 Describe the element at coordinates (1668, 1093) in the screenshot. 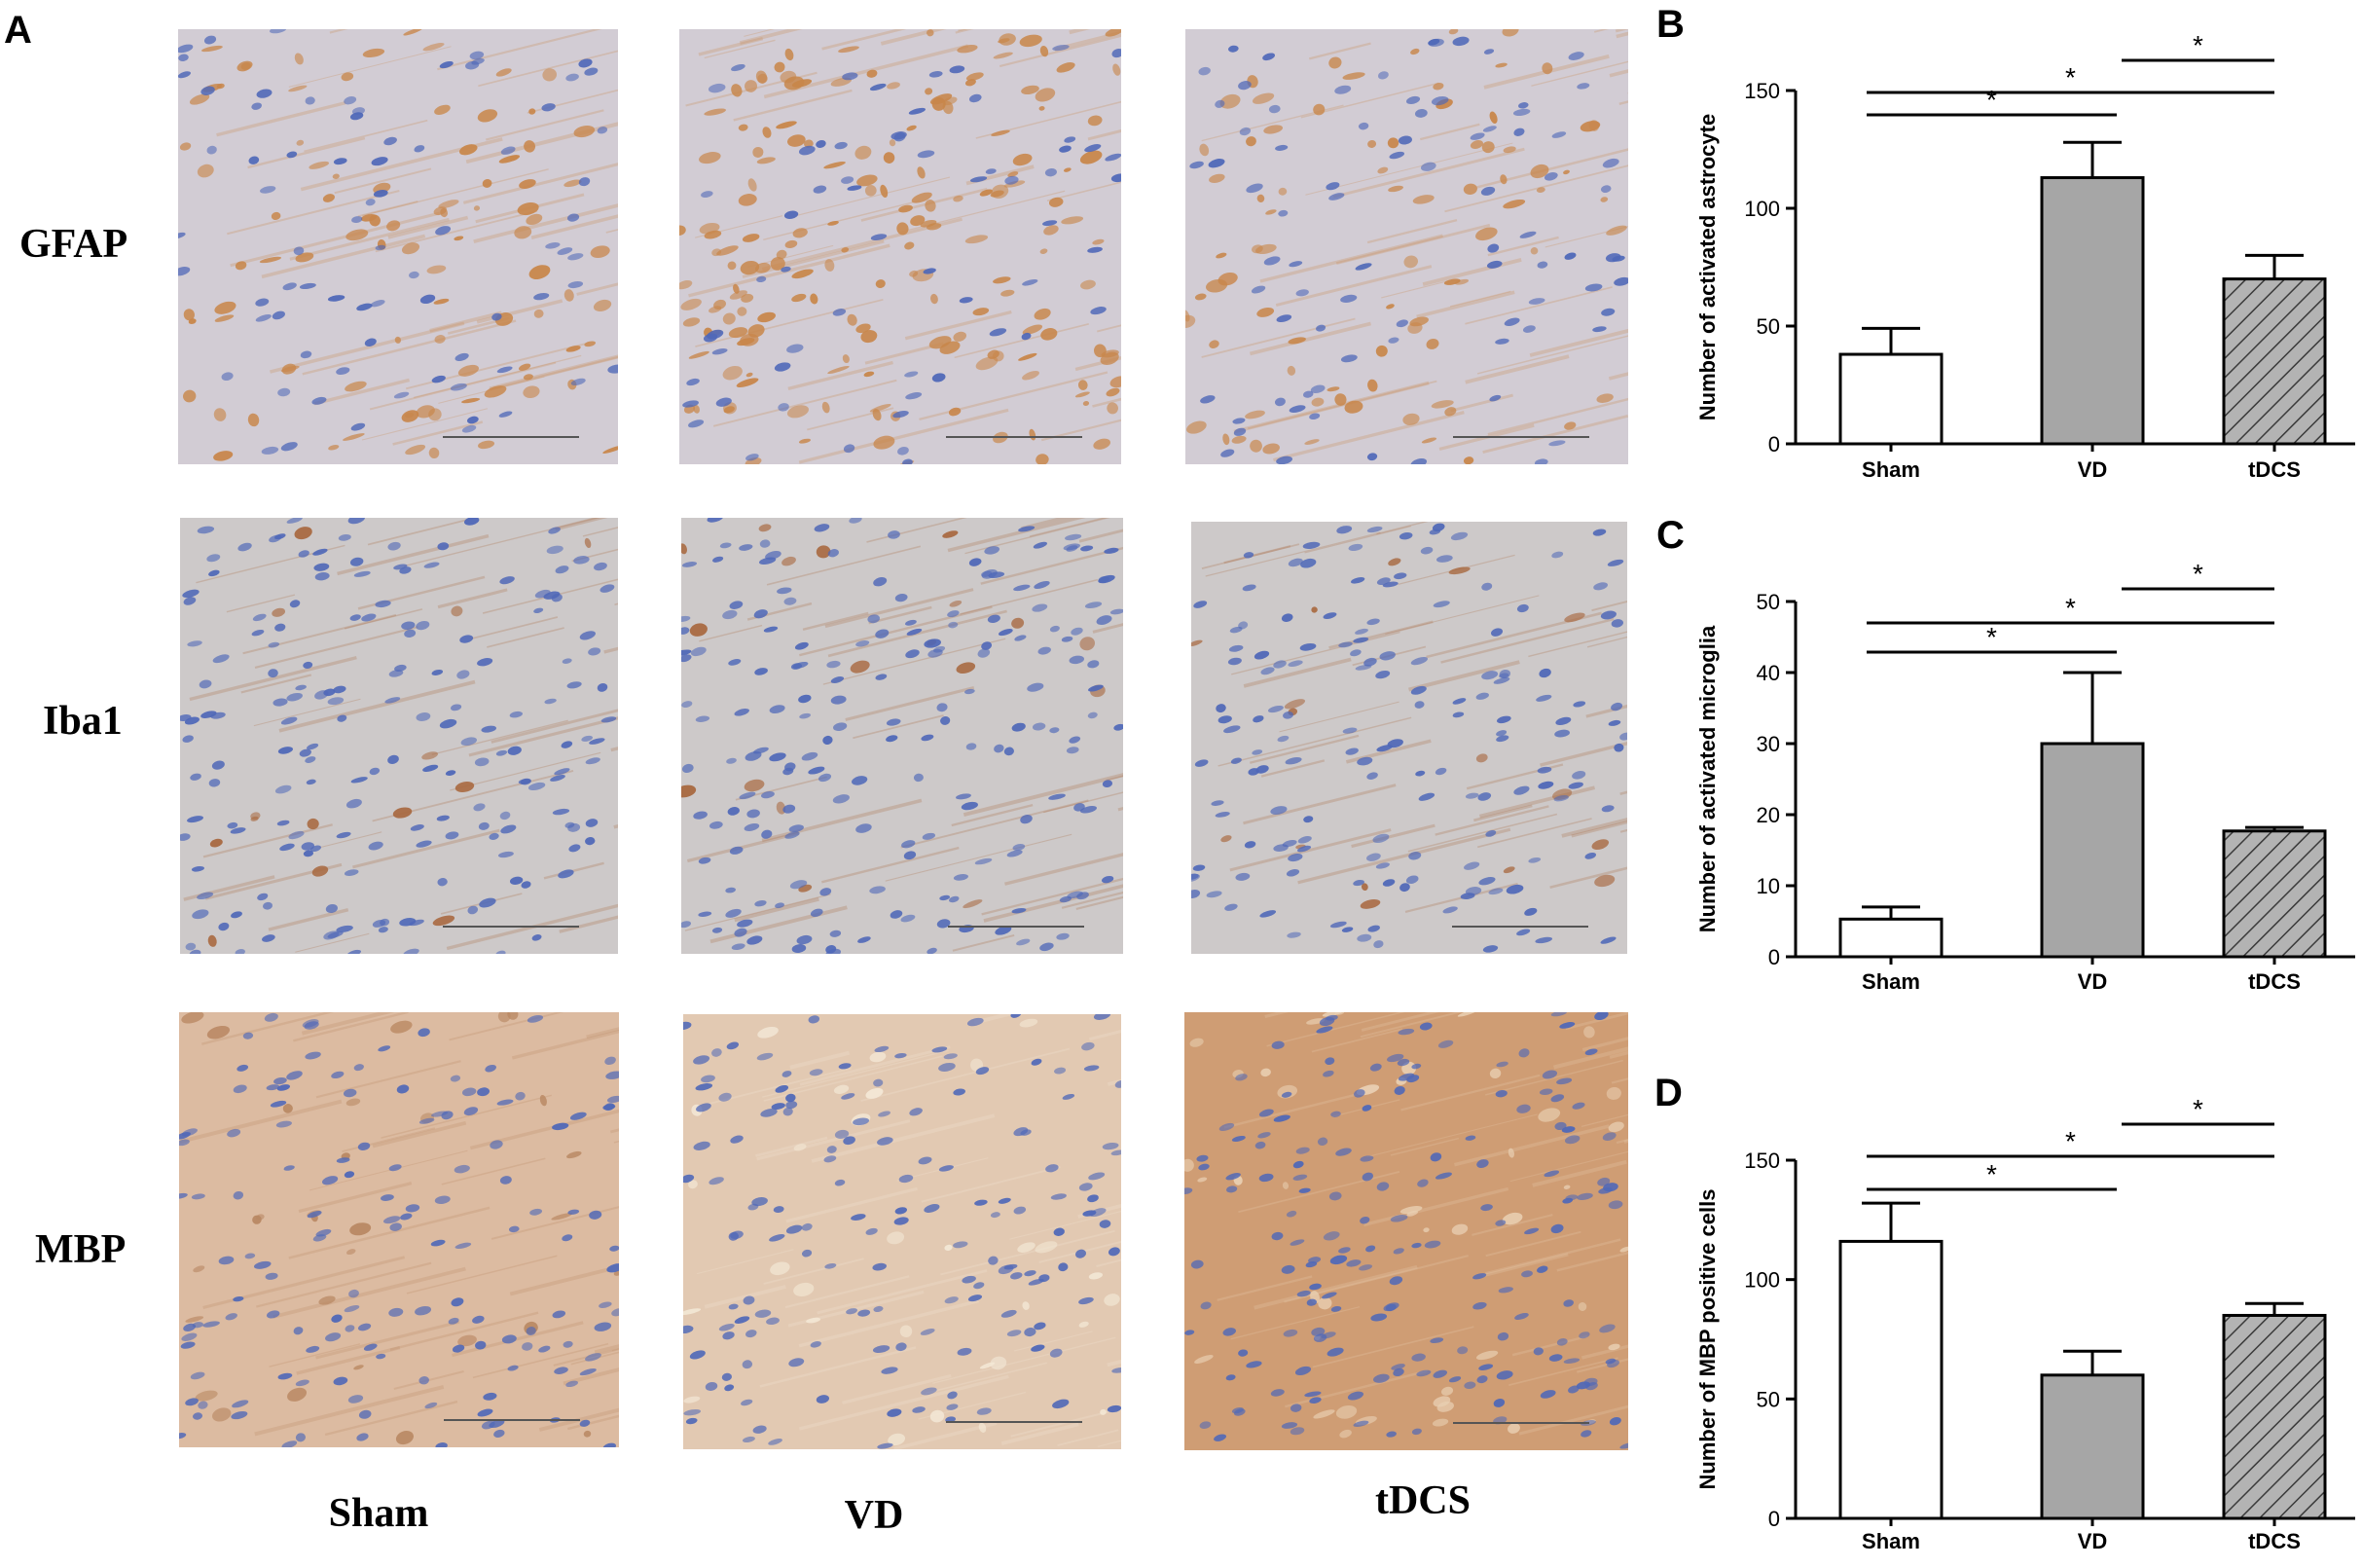

I see `panel-letter-d: D` at that location.